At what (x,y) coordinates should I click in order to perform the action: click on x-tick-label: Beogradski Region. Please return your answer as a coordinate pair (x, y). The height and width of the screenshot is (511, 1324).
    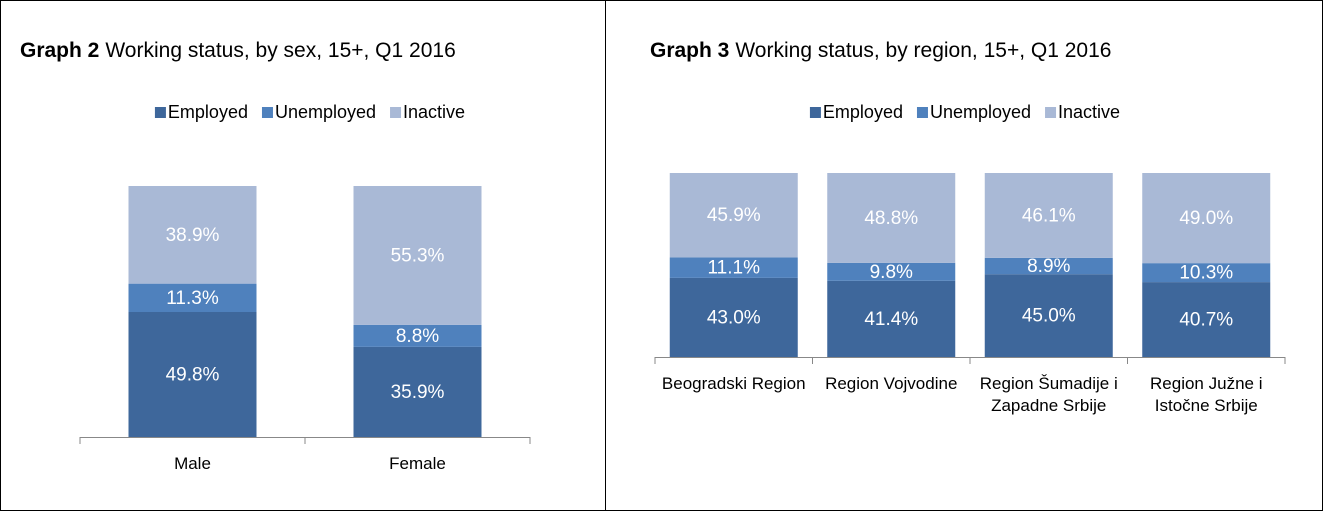
    Looking at the image, I should click on (733, 383).